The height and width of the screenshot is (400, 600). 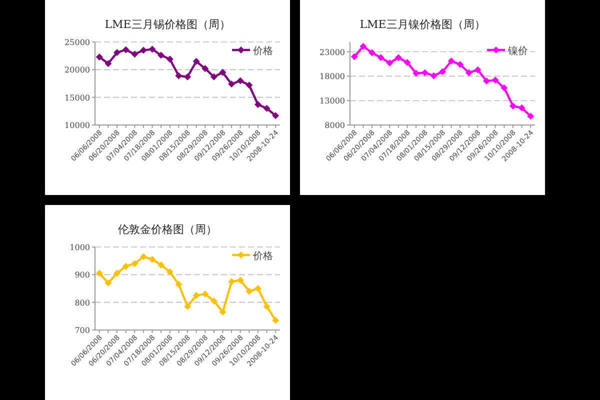 I want to click on y-tick-label: 23000, so click(x=332, y=52).